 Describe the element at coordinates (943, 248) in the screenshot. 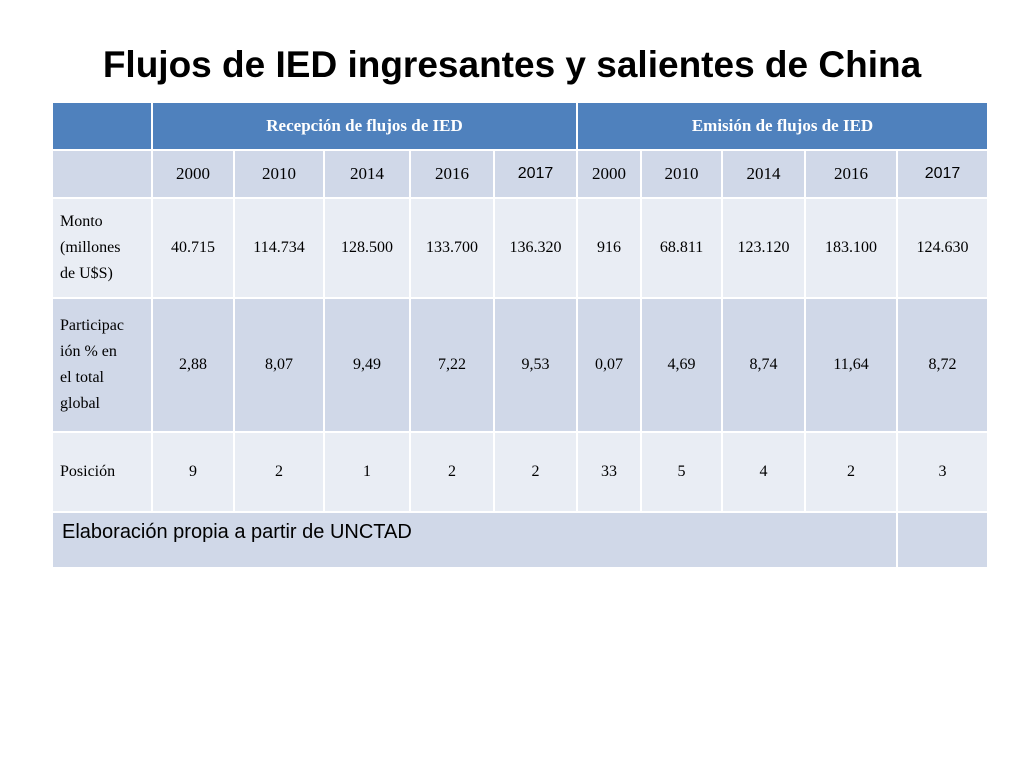

I see `table-cell: 124.630` at that location.